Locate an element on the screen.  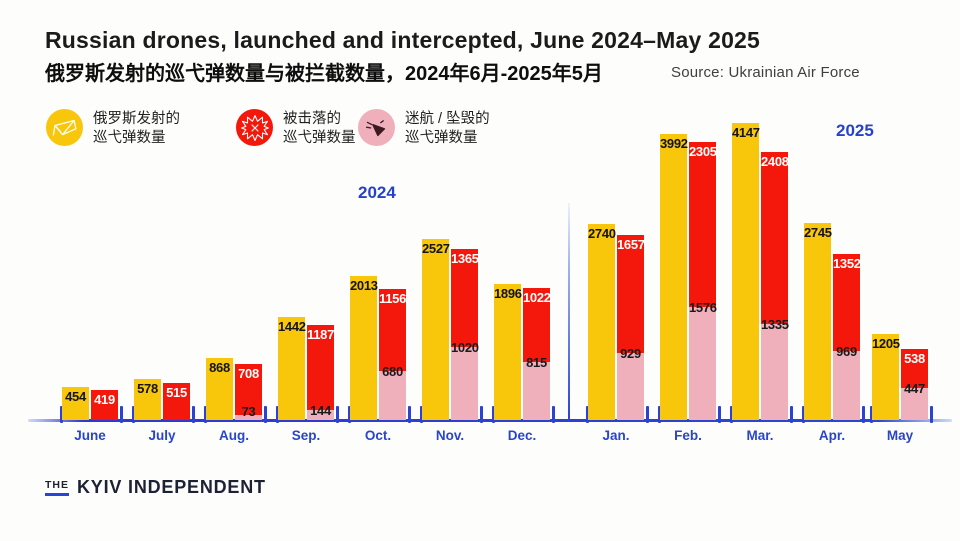
month-label-apr: Apr. is located at coordinates (832, 435).